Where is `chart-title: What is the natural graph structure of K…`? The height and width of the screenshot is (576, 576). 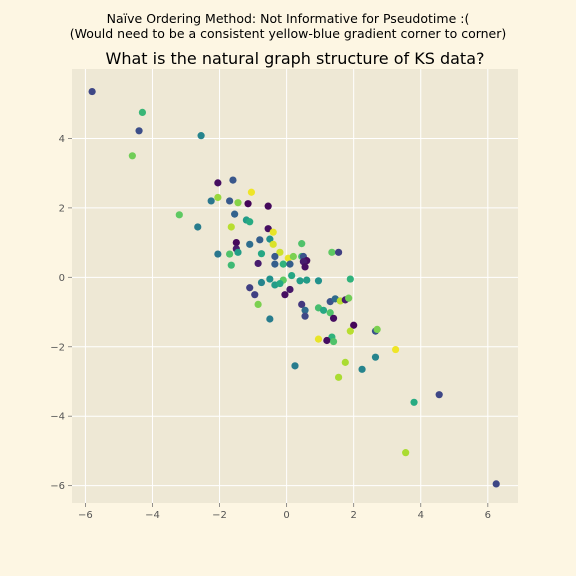
chart-title: What is the natural graph structure of K… is located at coordinates (295, 58).